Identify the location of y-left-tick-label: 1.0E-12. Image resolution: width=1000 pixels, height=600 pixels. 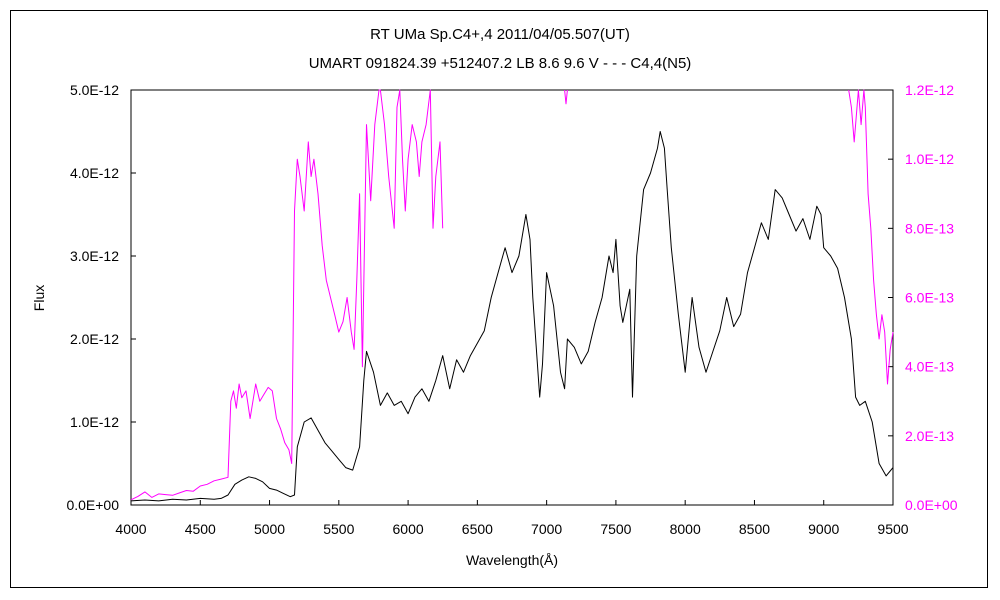
(94, 422).